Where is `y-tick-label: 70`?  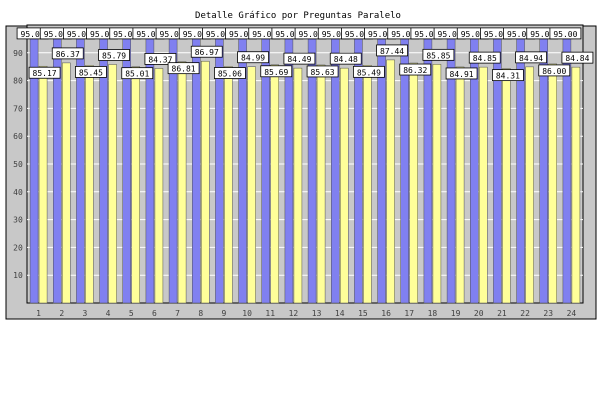 y-tick-label: 70 is located at coordinates (18, 108).